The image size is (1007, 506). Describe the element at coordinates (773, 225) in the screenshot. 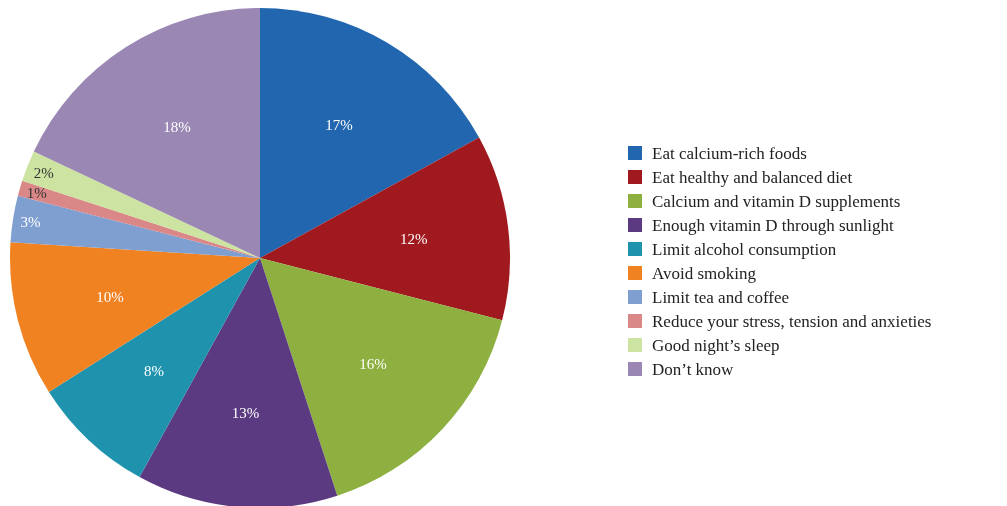

I see `legend-label: Enough vitamin D through sunlight` at that location.